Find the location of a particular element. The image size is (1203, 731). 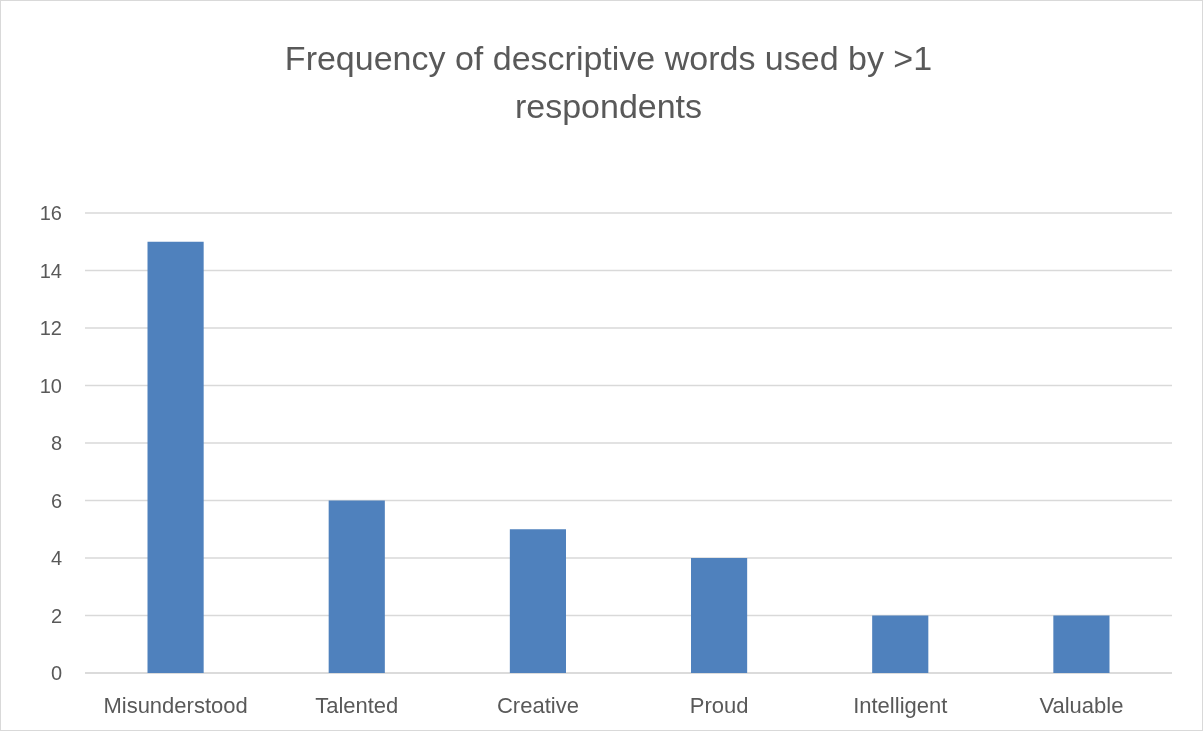

y-tick-label: 8 is located at coordinates (56, 443).